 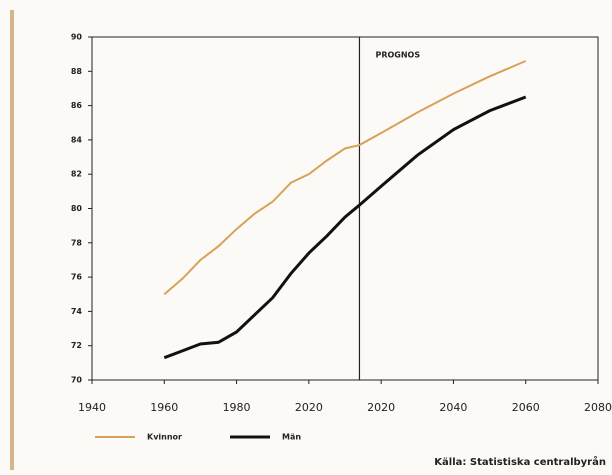 What do you see at coordinates (76, 174) in the screenshot?
I see `y-tick-label: 82` at bounding box center [76, 174].